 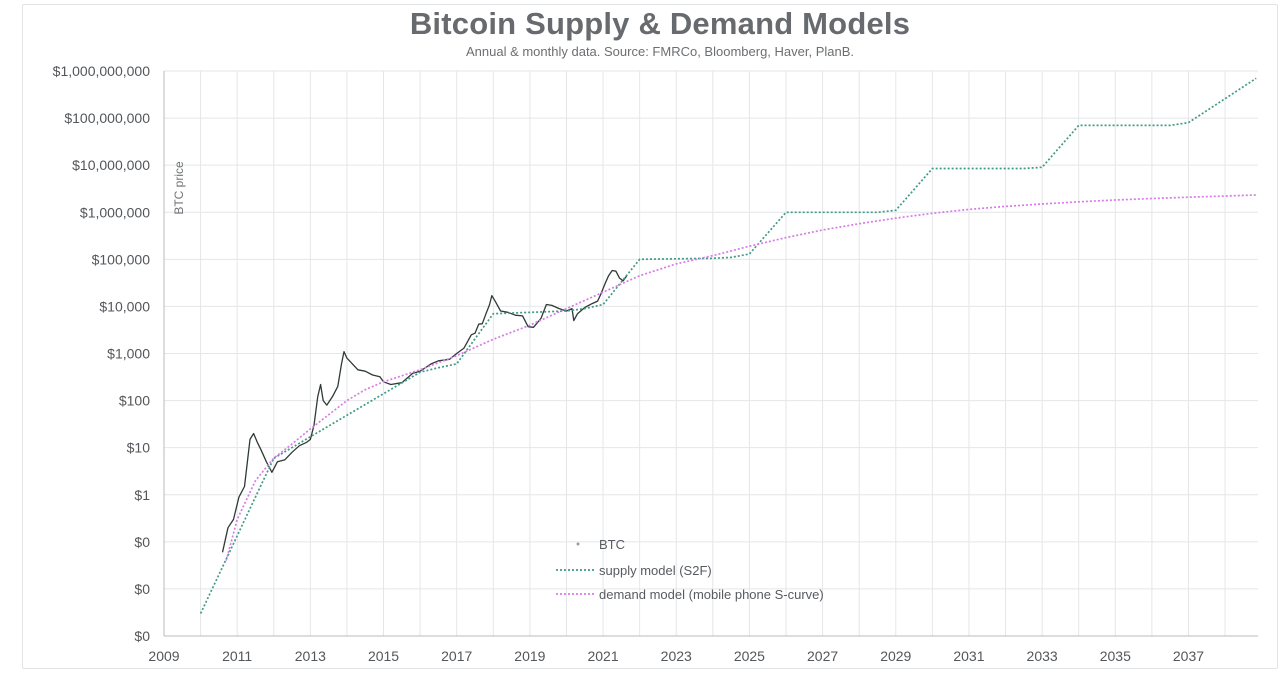 What do you see at coordinates (895, 656) in the screenshot?
I see `x-tick-label: 2029` at bounding box center [895, 656].